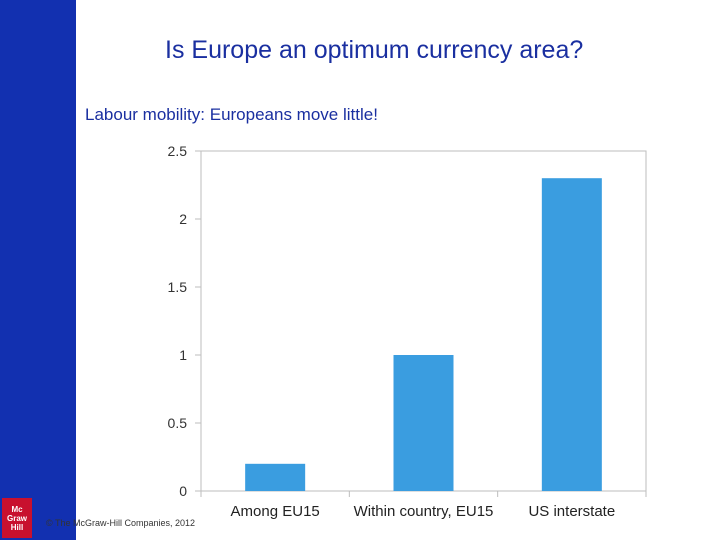 The height and width of the screenshot is (540, 720). What do you see at coordinates (571, 511) in the screenshot?
I see `x-tick-label: US interstate` at bounding box center [571, 511].